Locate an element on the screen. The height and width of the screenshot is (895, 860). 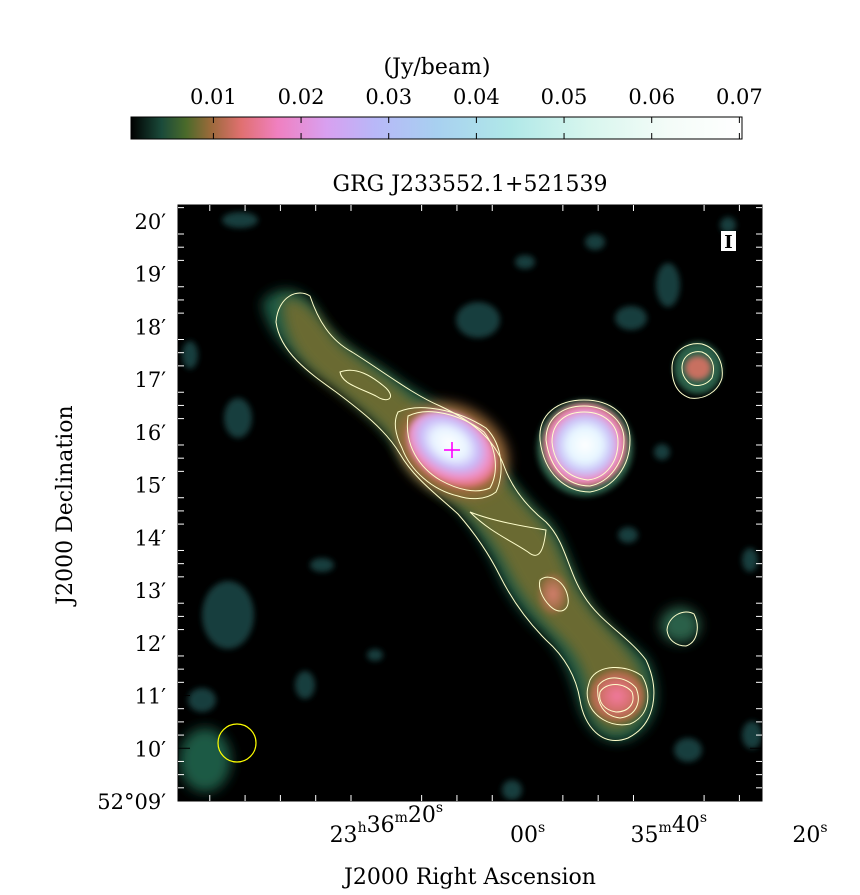
host-cross-marker is located at coordinates (452, 450).